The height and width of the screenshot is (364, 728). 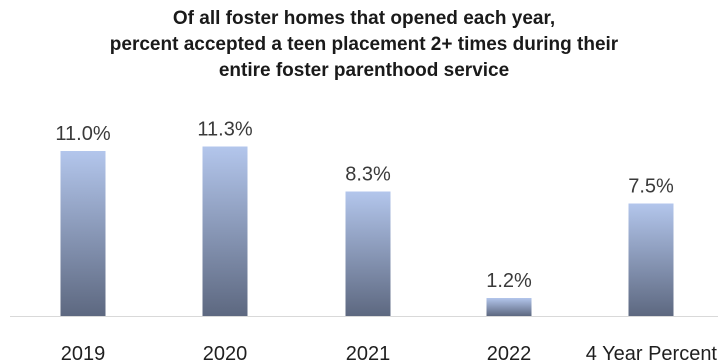 I want to click on bar-2020, so click(x=225, y=231).